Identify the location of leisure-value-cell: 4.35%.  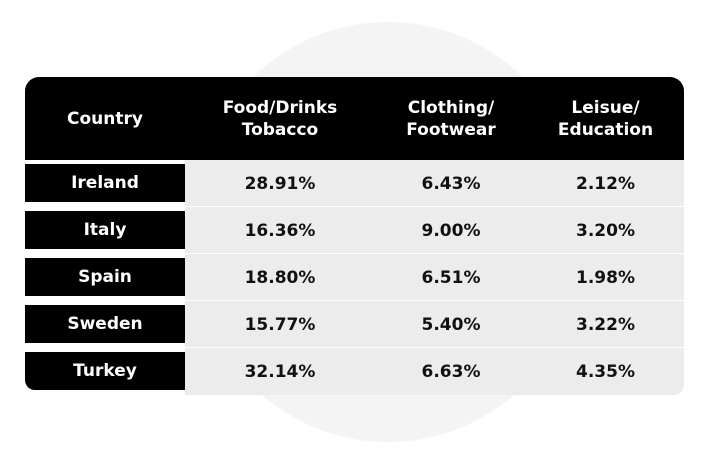
(605, 371).